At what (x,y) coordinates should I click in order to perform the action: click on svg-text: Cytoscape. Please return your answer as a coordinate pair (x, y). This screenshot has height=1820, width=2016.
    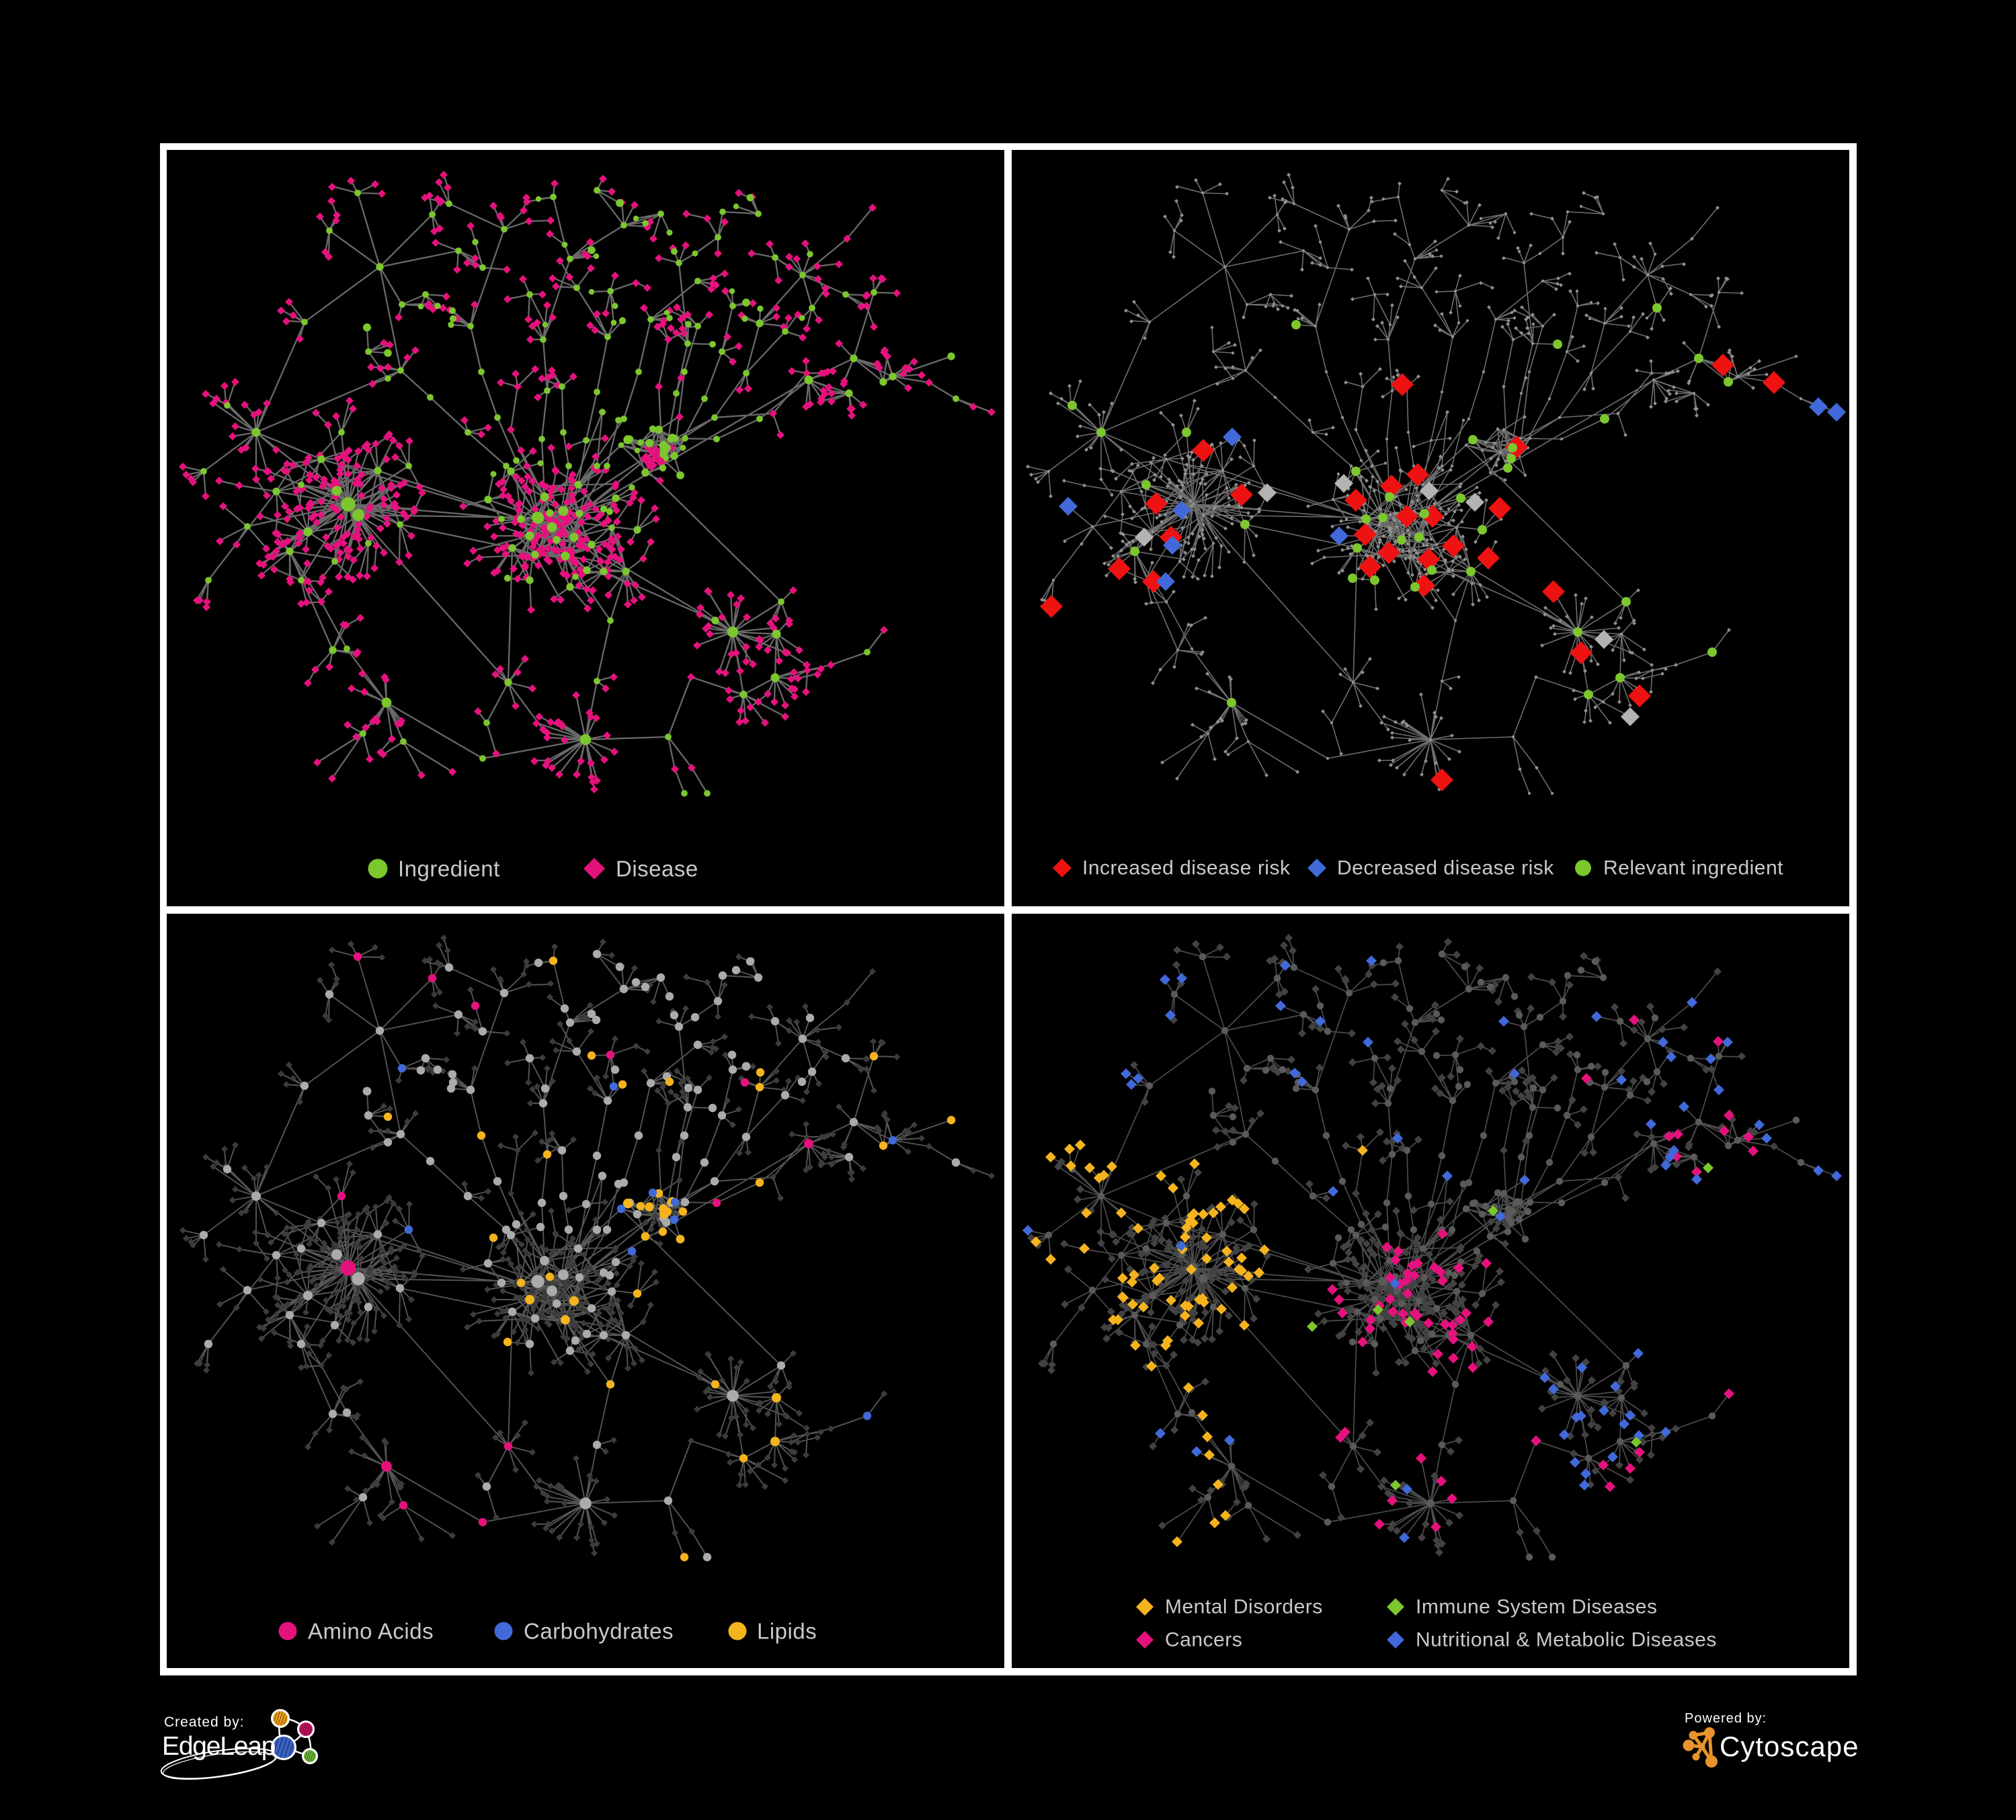
    Looking at the image, I should click on (1789, 1746).